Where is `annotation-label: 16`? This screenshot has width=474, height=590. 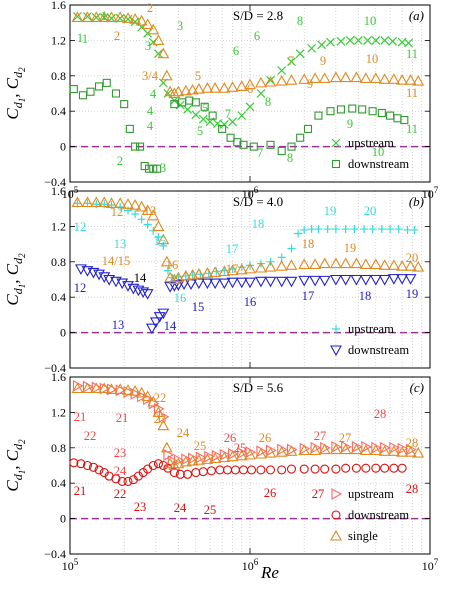
annotation-label: 16 is located at coordinates (250, 302).